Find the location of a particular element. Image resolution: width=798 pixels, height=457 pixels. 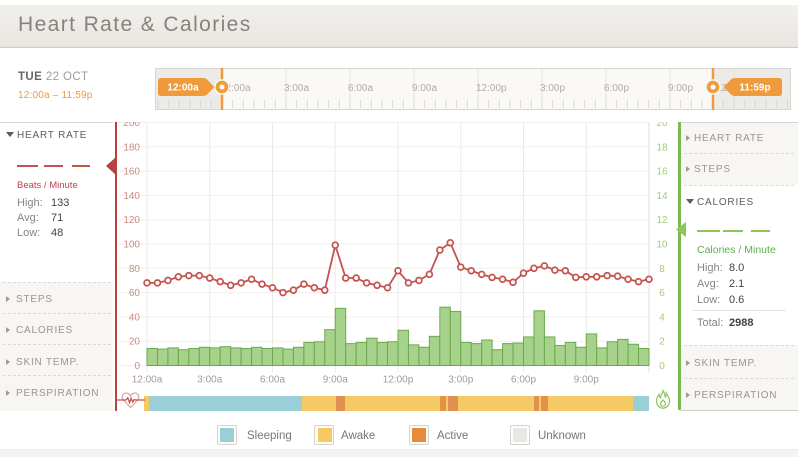

svg-text: 160 is located at coordinates (131, 172).